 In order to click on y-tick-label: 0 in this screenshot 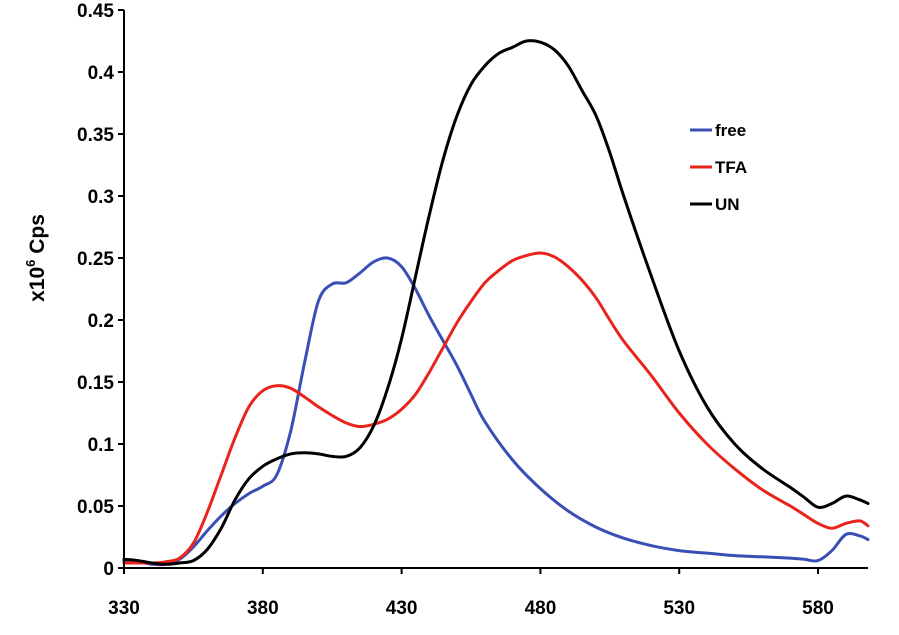, I will do `click(108, 569)`.